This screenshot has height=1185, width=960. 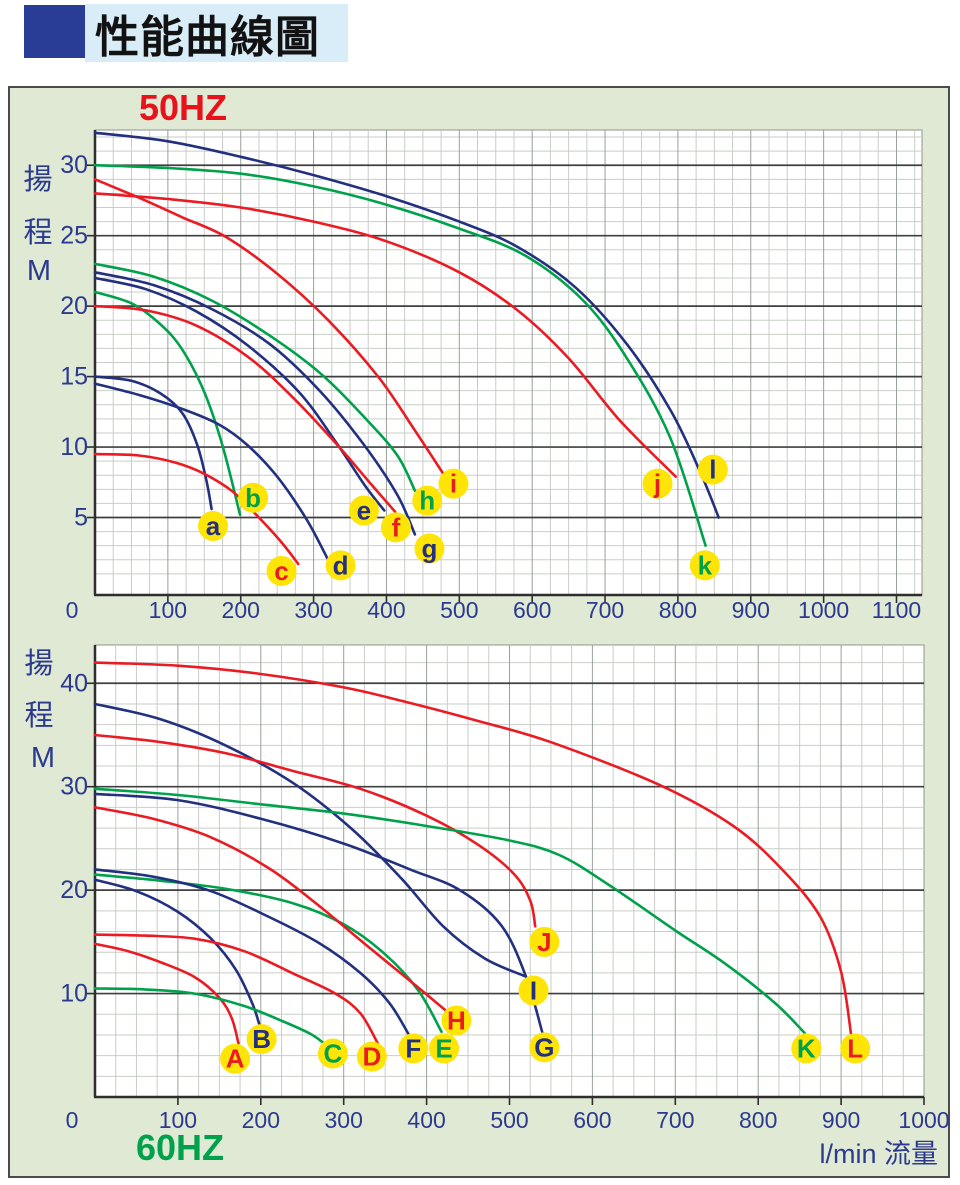 I want to click on x-tick-60hz-900: 900, so click(x=841, y=1120).